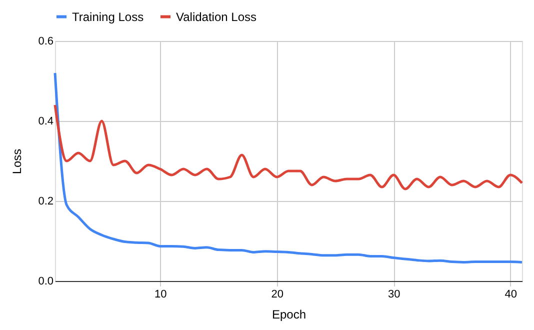  What do you see at coordinates (289, 315) in the screenshot?
I see `x-axis-title: Epoch` at bounding box center [289, 315].